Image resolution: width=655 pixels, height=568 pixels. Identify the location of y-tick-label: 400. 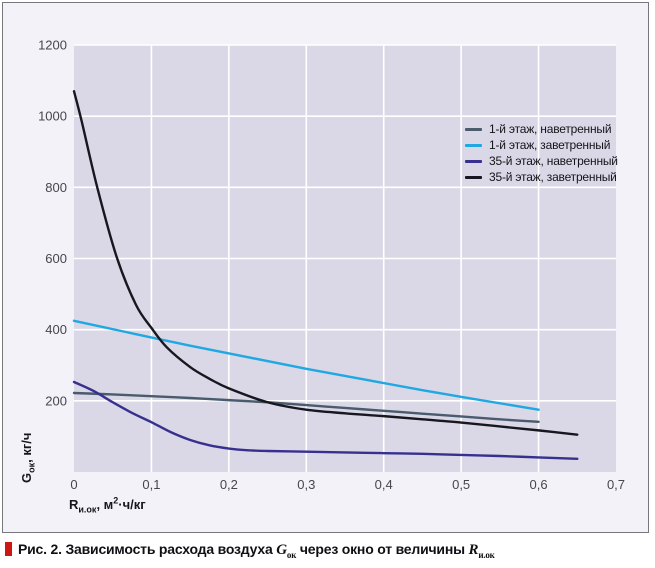
(56, 329).